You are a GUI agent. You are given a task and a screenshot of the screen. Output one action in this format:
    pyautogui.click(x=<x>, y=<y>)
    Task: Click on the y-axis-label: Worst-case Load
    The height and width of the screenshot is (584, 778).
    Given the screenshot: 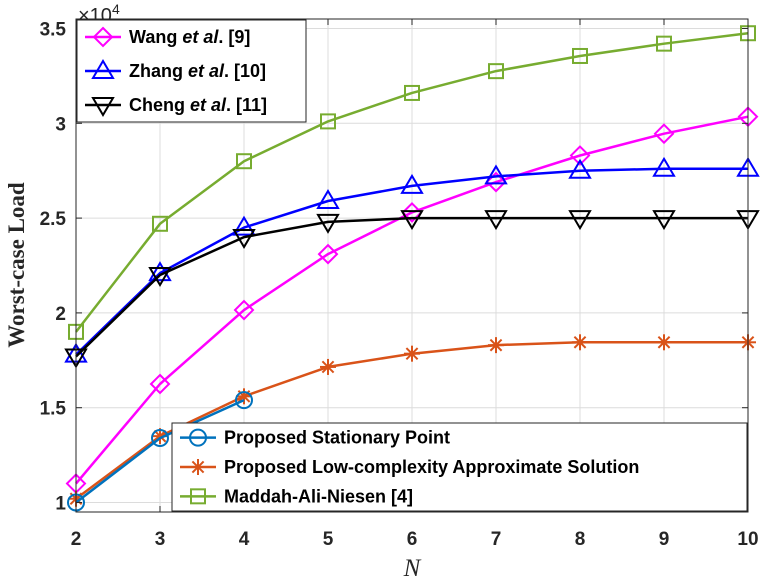 What is the action you would take?
    pyautogui.click(x=16, y=265)
    